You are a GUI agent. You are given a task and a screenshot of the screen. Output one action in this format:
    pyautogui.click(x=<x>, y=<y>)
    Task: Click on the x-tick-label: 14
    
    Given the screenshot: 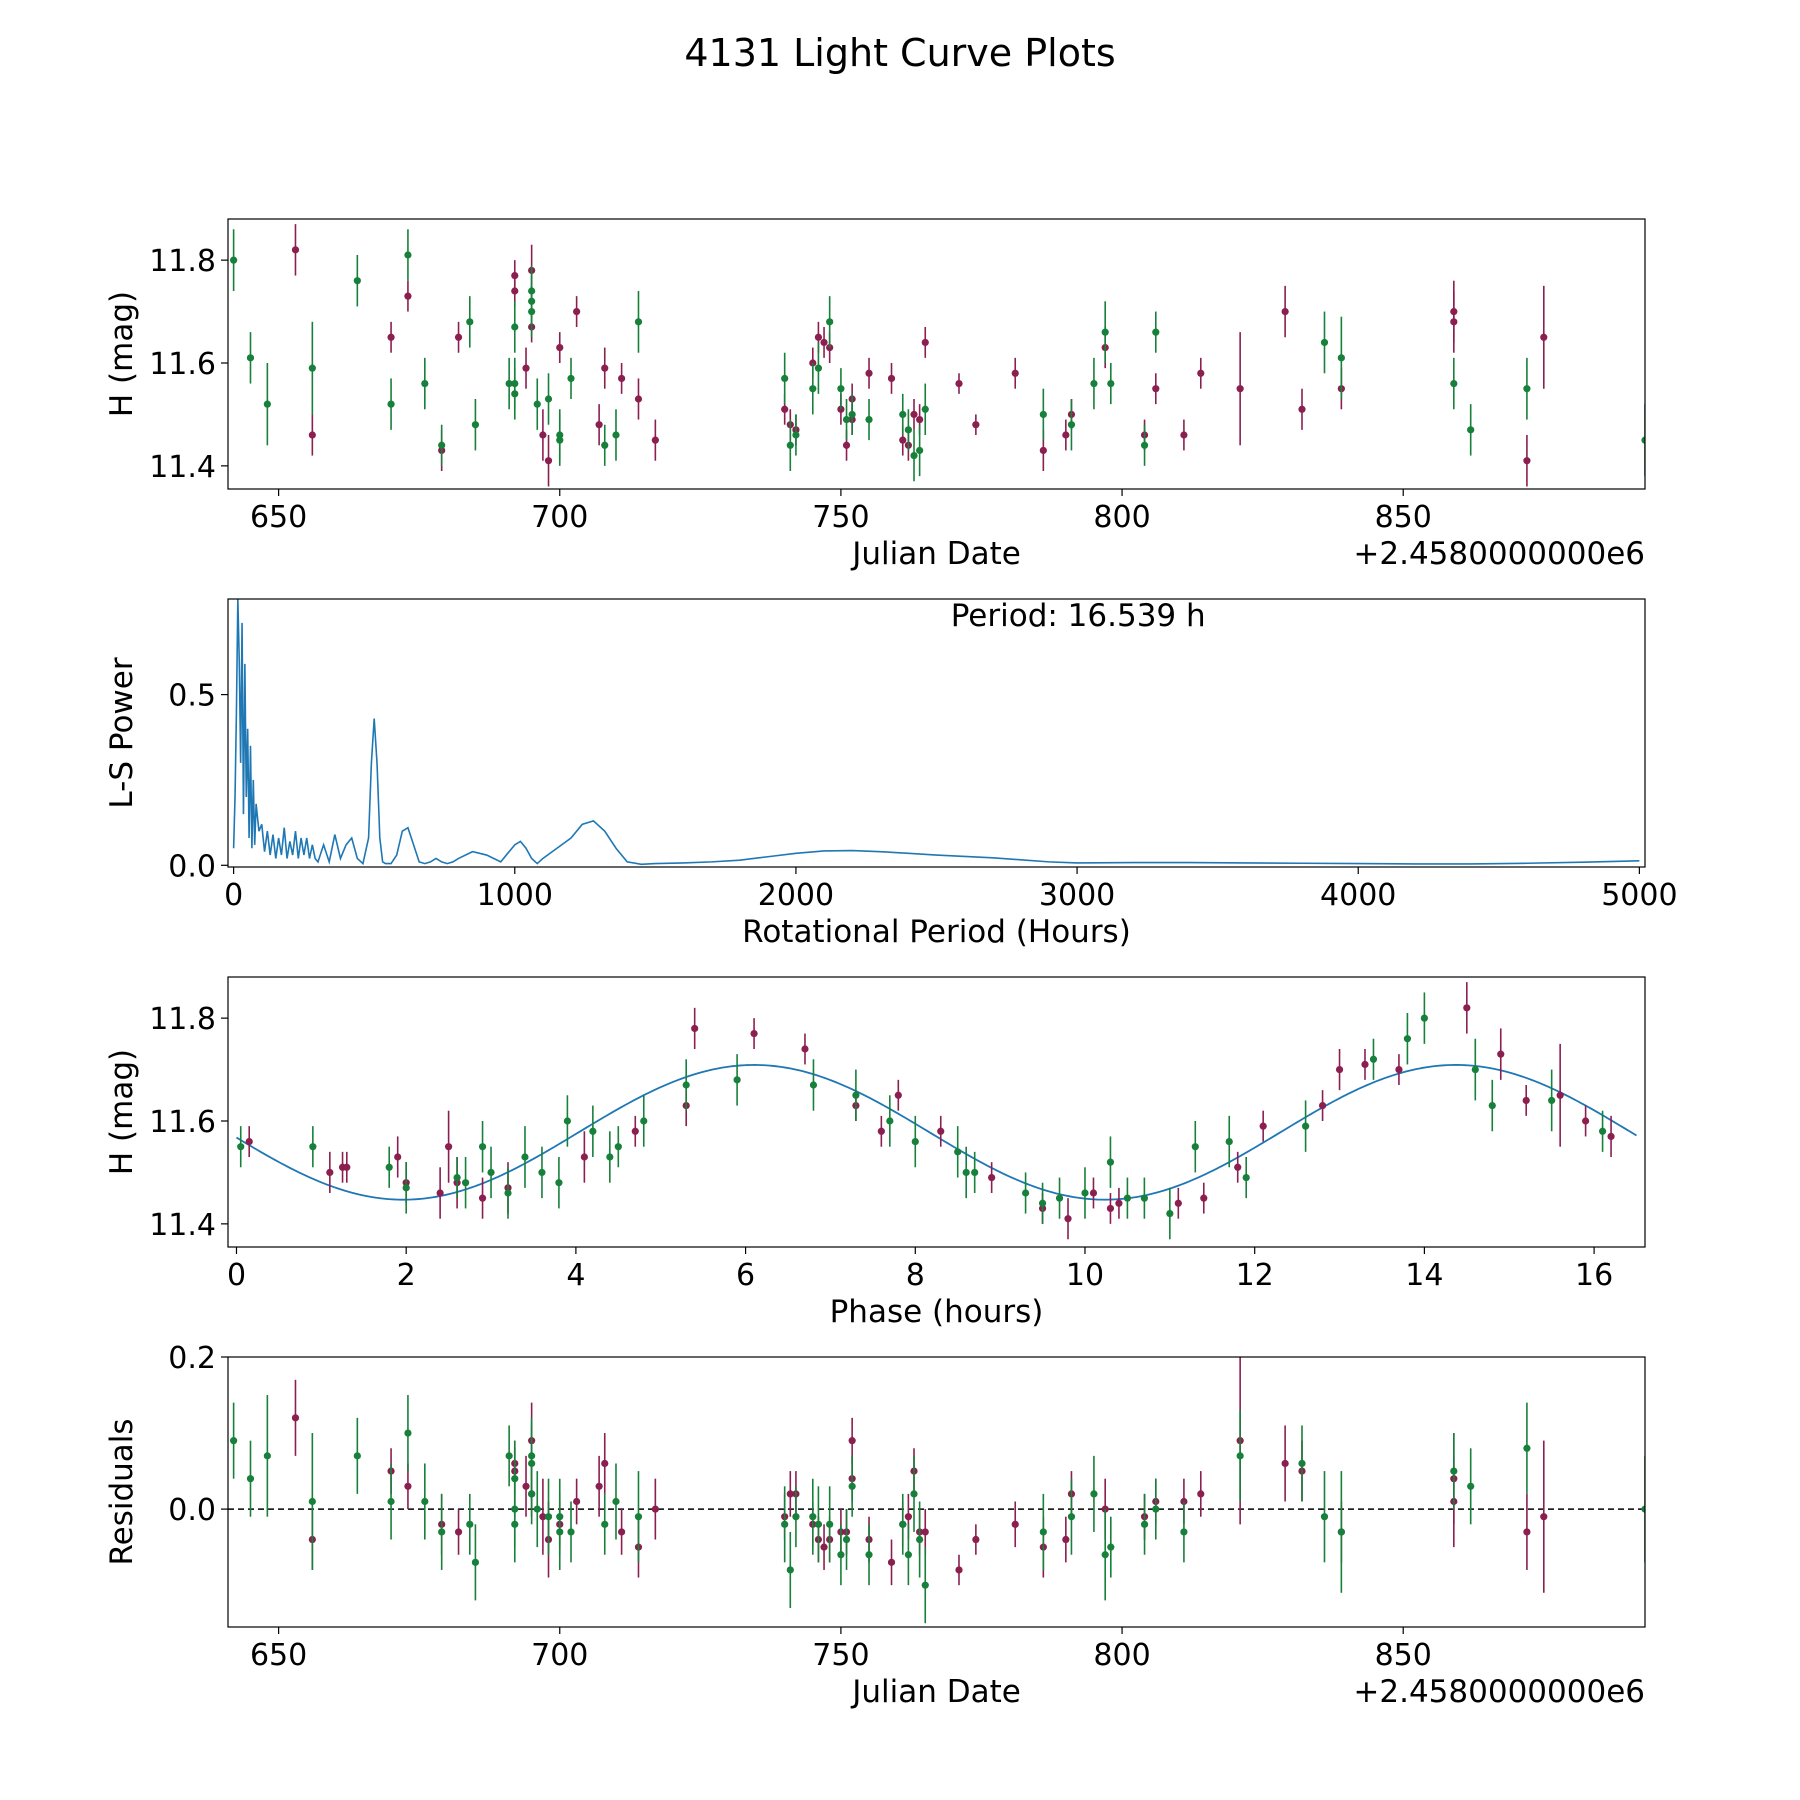 What is the action you would take?
    pyautogui.click(x=1424, y=1275)
    